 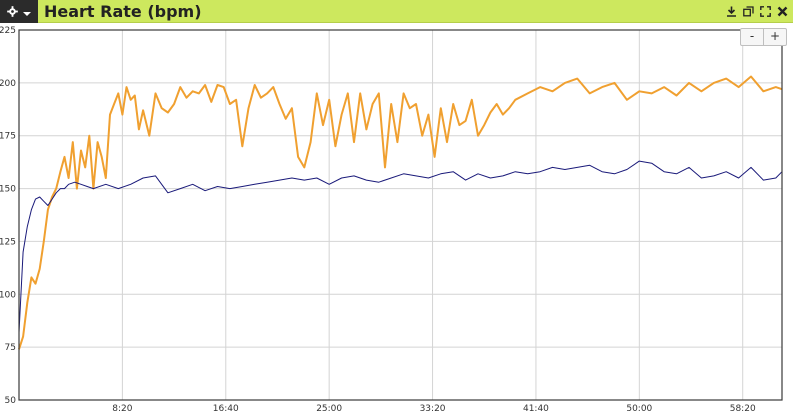 I want to click on x-tick-label: 41:40, so click(x=536, y=409).